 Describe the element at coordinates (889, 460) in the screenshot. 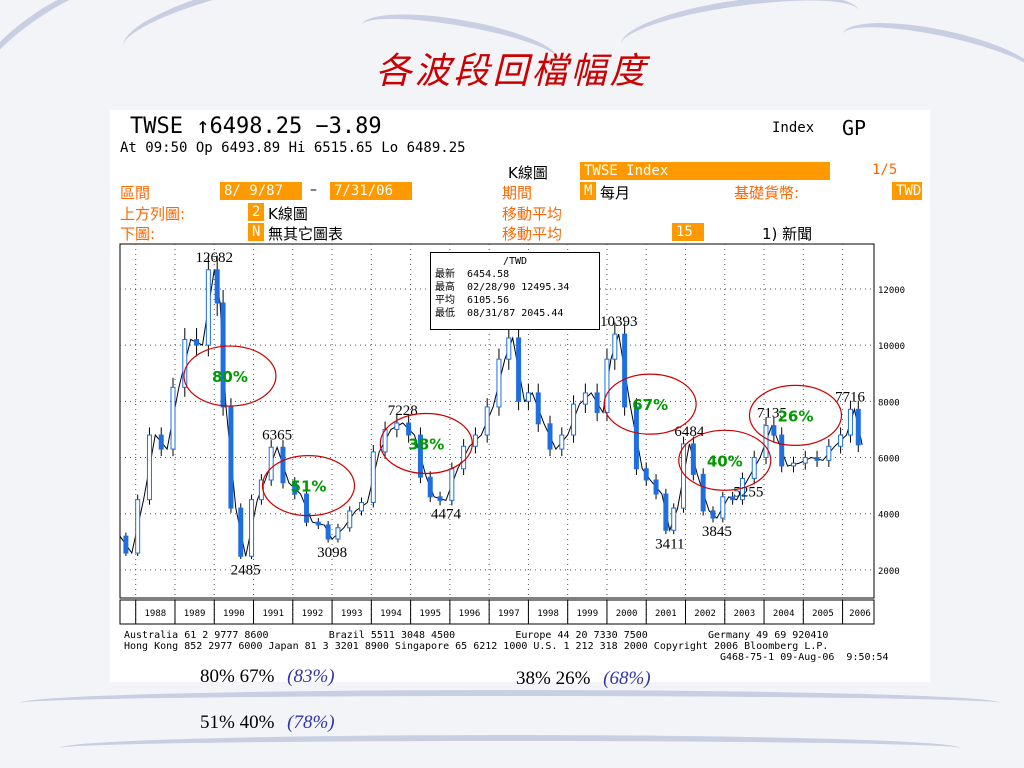

I see `y-tick-label: 6000` at that location.